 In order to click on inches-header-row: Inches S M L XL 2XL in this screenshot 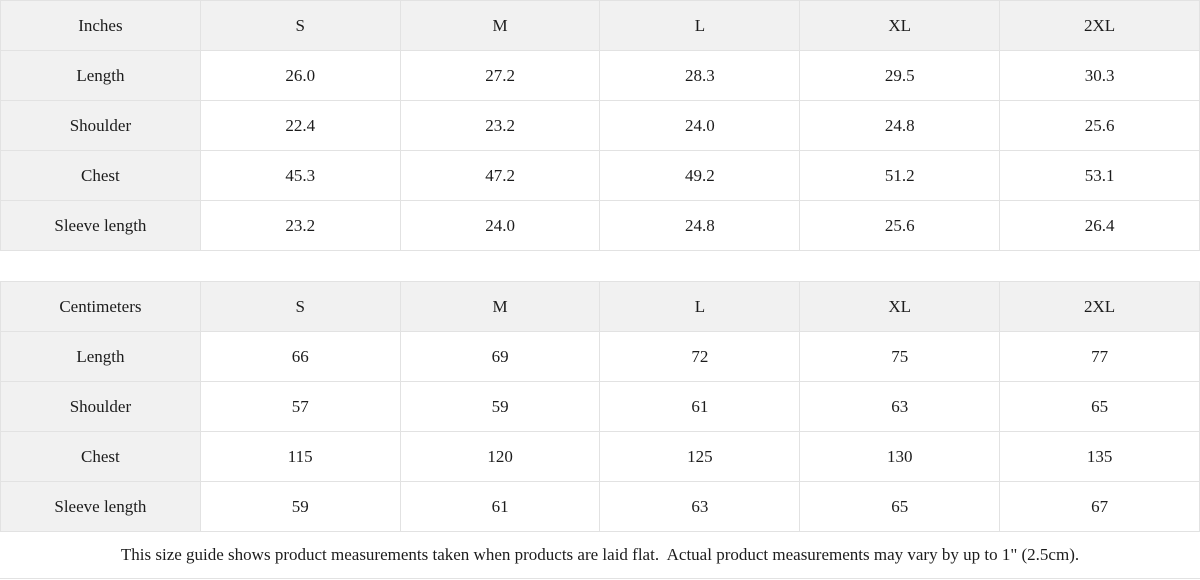, I will do `click(600, 25)`.